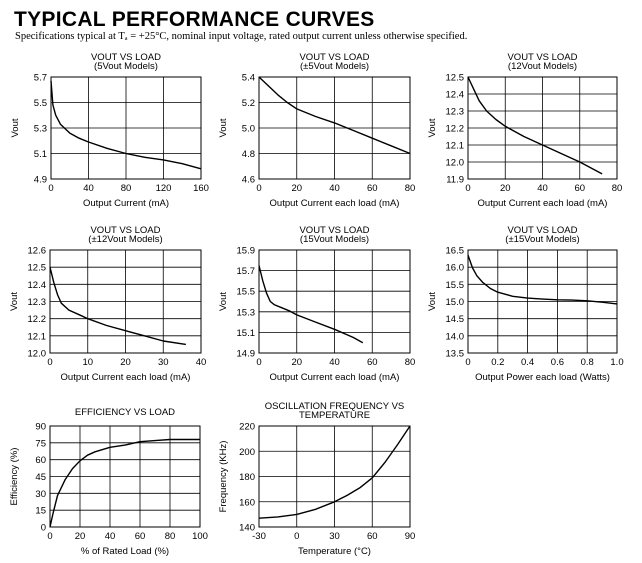 This screenshot has width=642, height=563. What do you see at coordinates (40, 180) in the screenshot?
I see `y-tick-label: 4.9` at bounding box center [40, 180].